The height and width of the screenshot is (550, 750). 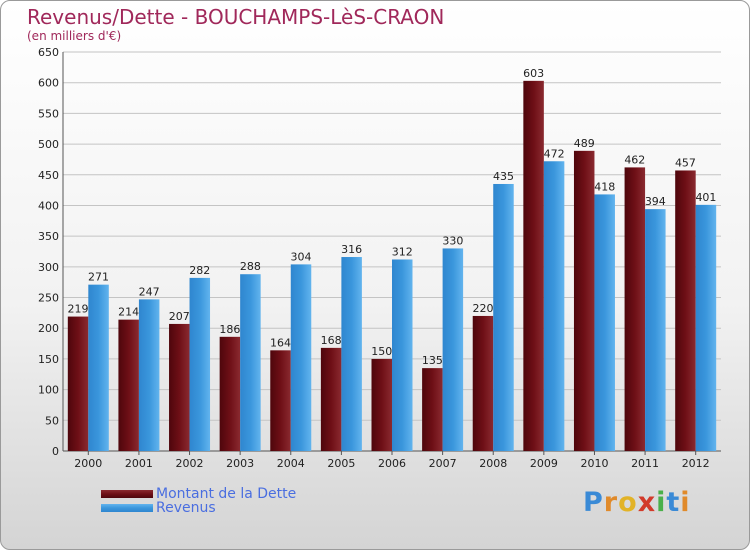 I want to click on logo-letter: P, so click(x=593, y=502).